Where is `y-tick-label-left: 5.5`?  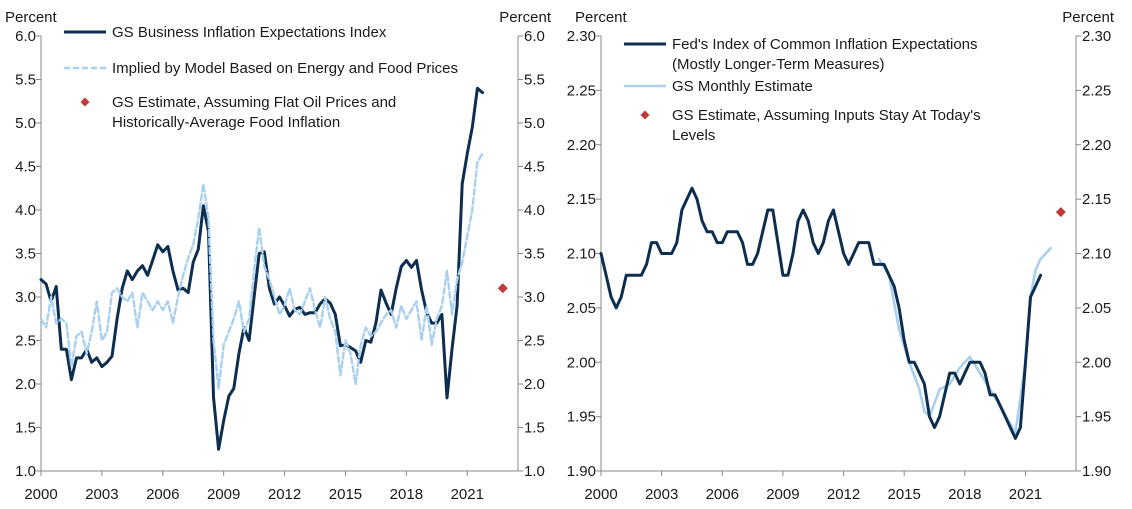 y-tick-label-left: 5.5 is located at coordinates (25, 80).